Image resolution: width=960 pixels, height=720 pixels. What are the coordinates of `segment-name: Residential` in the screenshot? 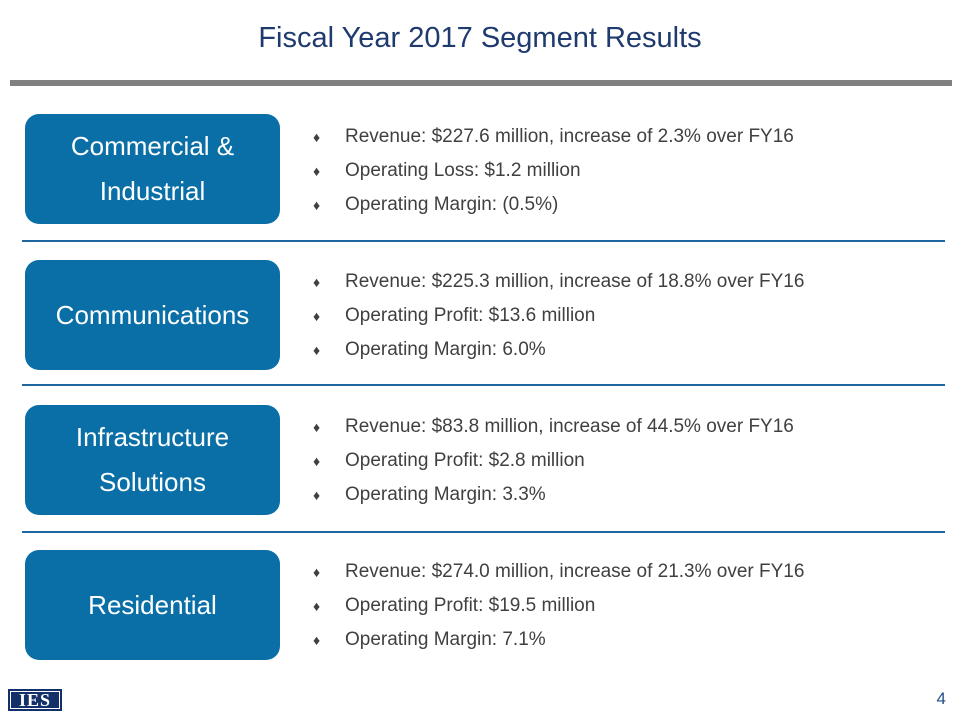 It's located at (152, 604).